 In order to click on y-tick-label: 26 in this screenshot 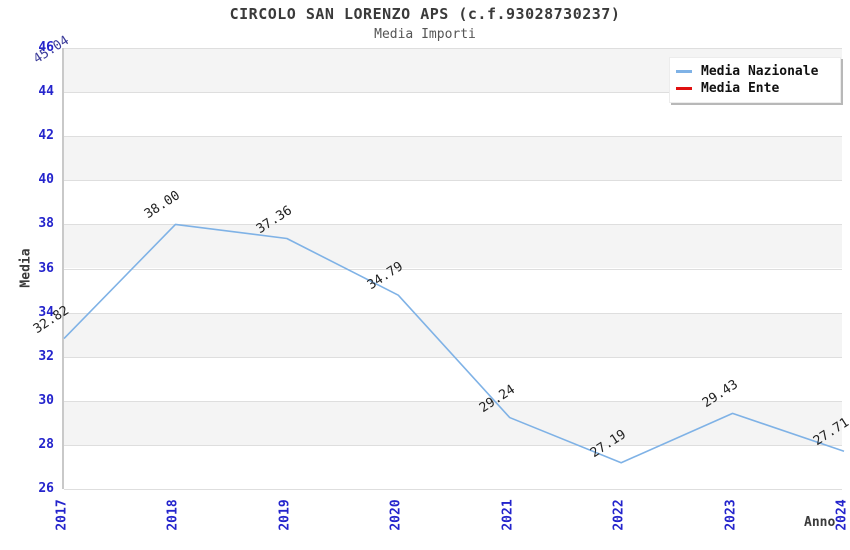, I will do `click(46, 488)`.